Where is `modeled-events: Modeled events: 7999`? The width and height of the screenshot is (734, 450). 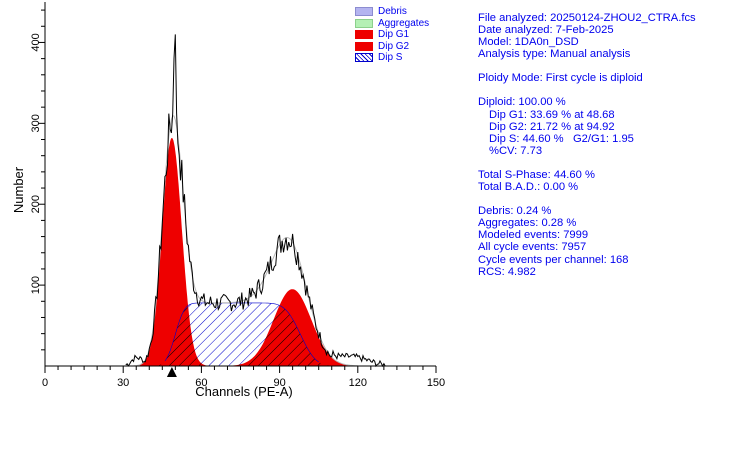
modeled-events: Modeled events: 7999 is located at coordinates (533, 235).